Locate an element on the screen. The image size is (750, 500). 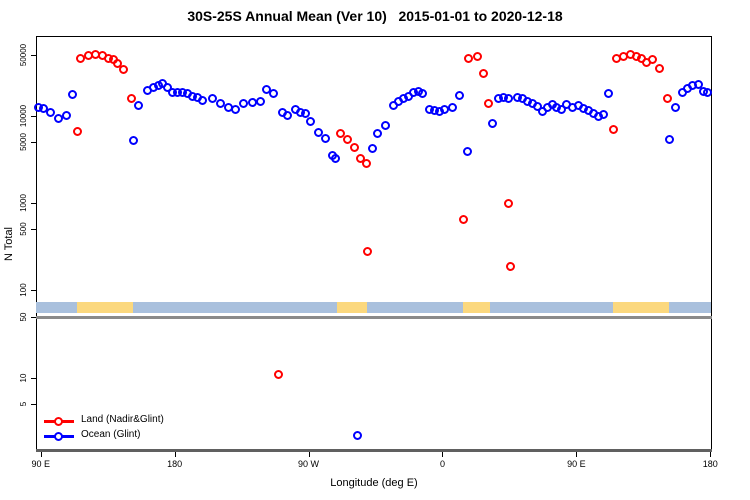
legend-marker-land-icon is located at coordinates (58, 421).